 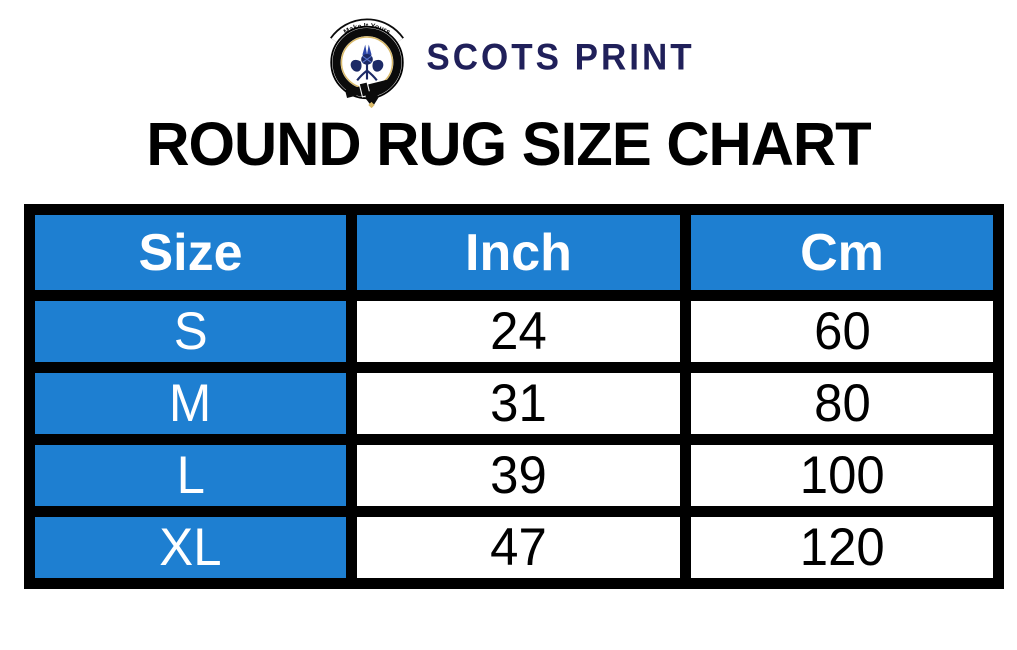 I want to click on size-cell: L, so click(x=190, y=475).